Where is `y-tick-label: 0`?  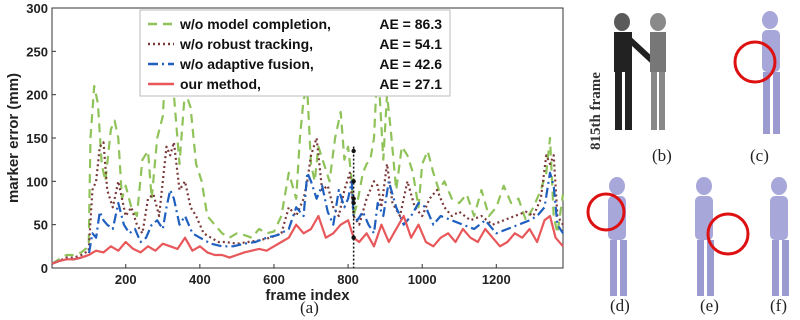
y-tick-label: 0 is located at coordinates (44, 268).